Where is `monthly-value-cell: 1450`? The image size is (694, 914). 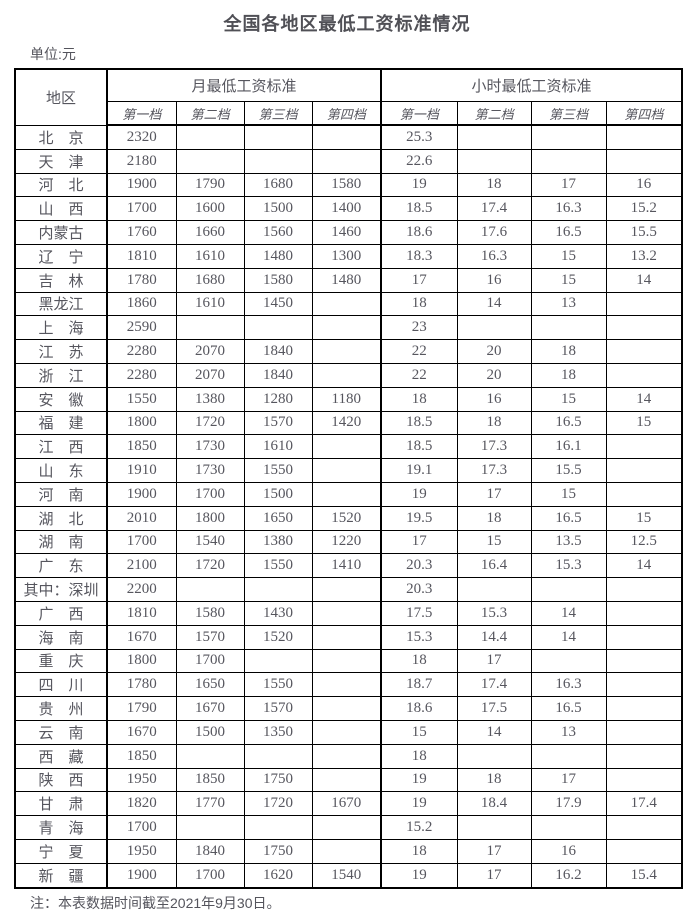
monthly-value-cell: 1450 is located at coordinates (278, 304).